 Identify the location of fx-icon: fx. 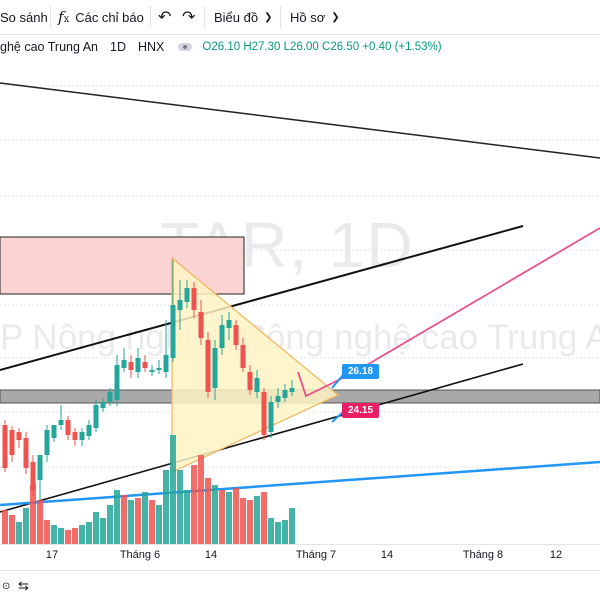
(64, 17).